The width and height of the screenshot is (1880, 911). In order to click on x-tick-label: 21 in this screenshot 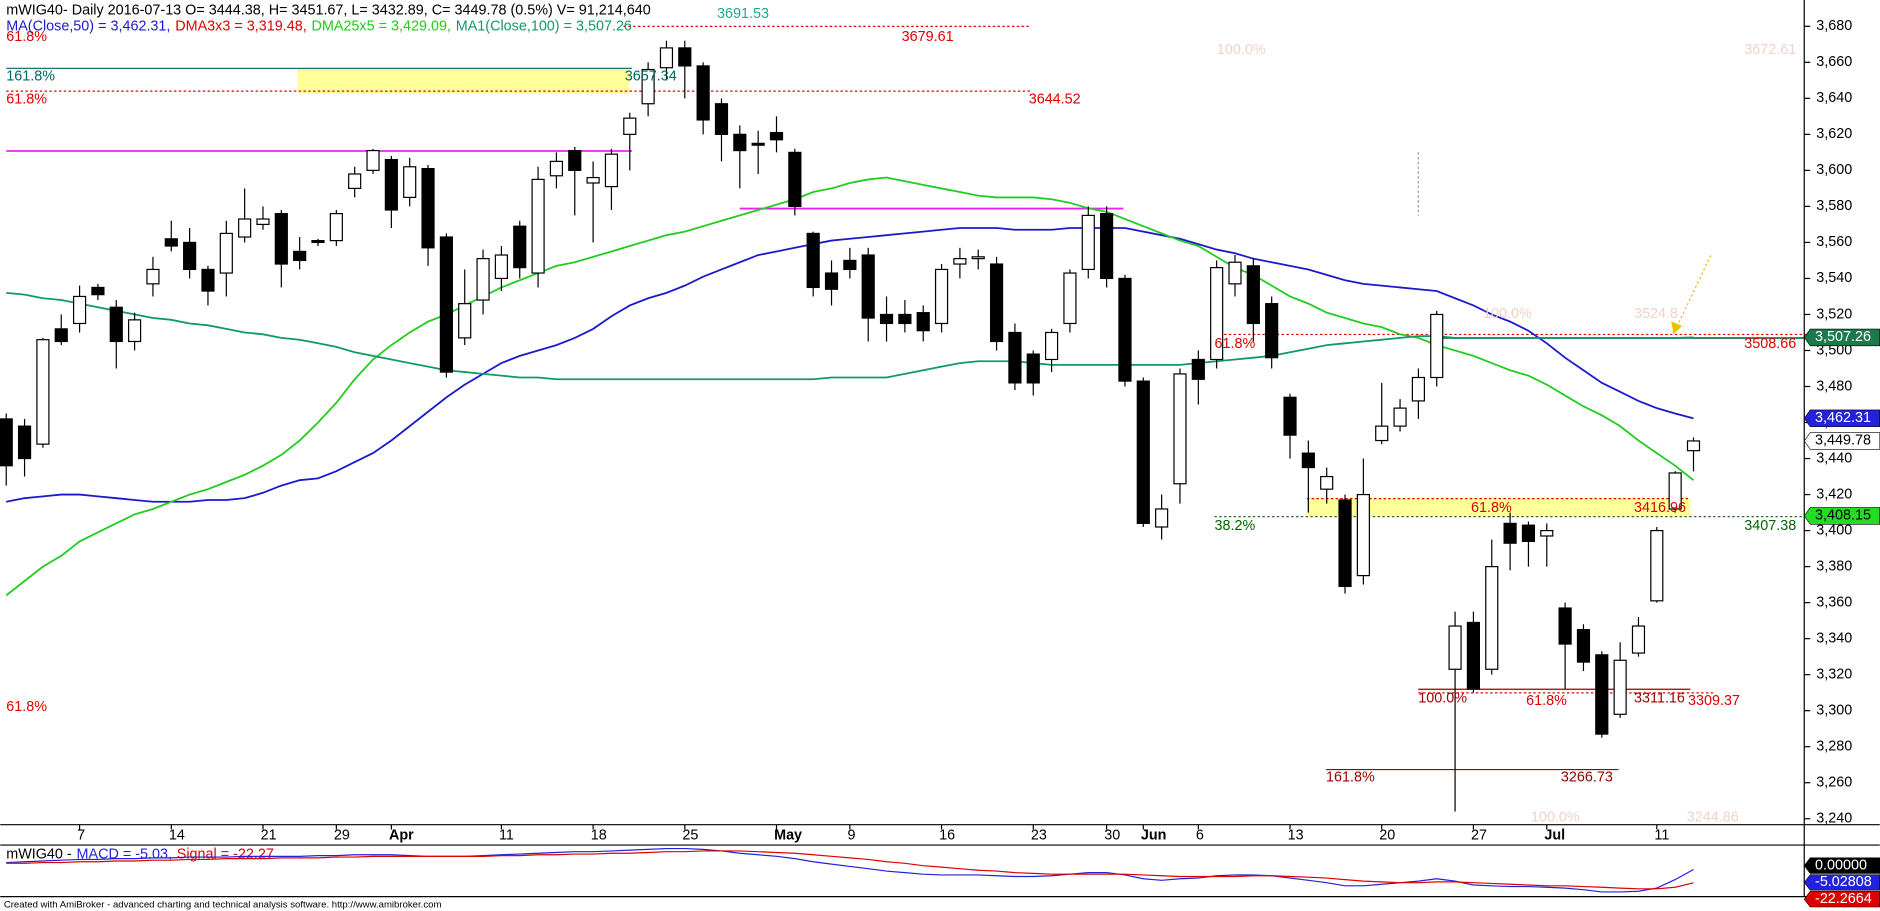, I will do `click(269, 835)`.